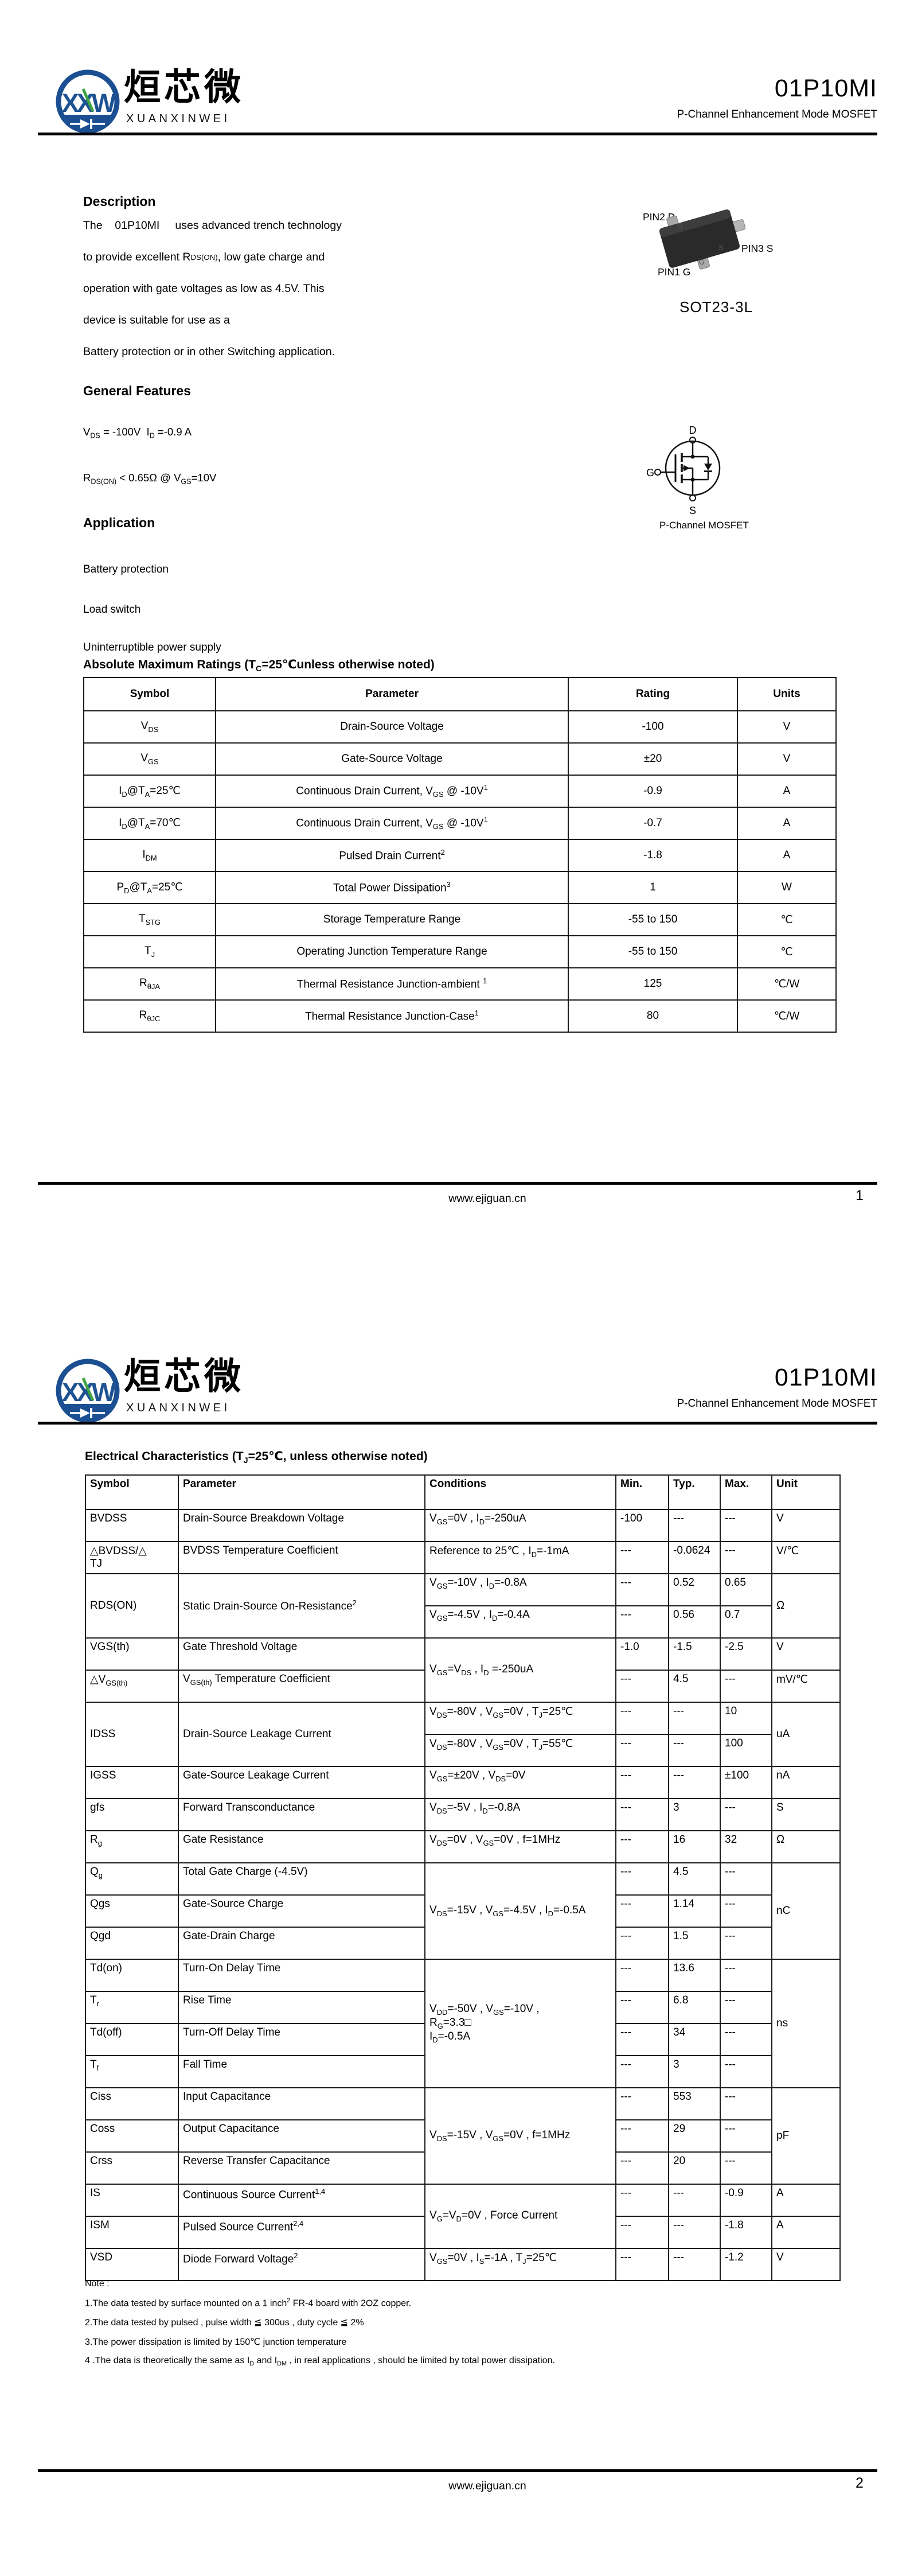 This screenshot has height=2576, width=910. What do you see at coordinates (301, 2200) in the screenshot?
I see `table-cell: Continuous Source Current1,4` at bounding box center [301, 2200].